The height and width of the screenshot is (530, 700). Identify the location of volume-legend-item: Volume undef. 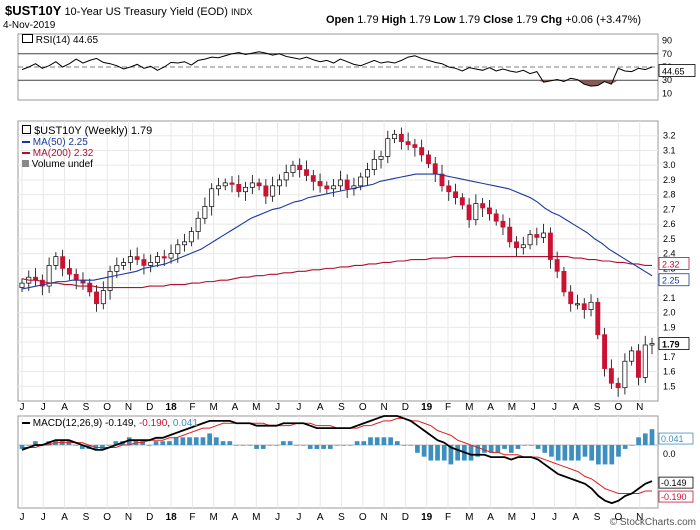
(87, 164).